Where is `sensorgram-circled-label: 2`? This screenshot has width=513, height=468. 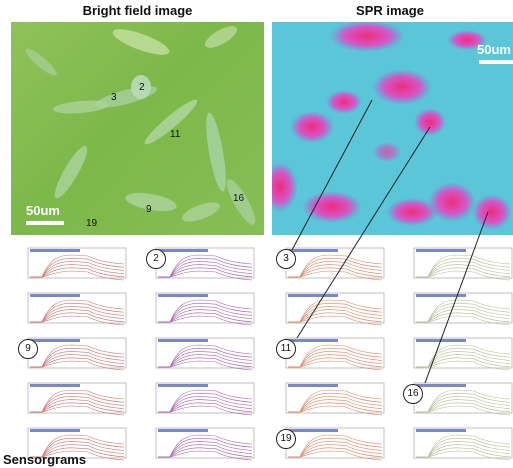 sensorgram-circled-label: 2 is located at coordinates (156, 259).